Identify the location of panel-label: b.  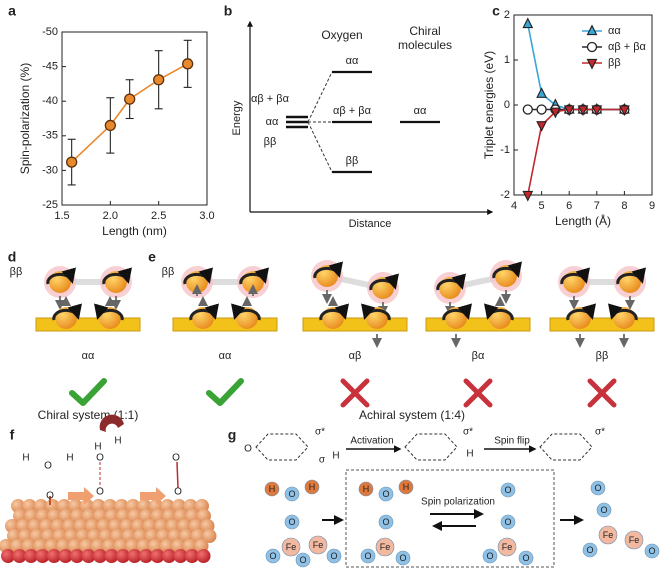
(228, 11).